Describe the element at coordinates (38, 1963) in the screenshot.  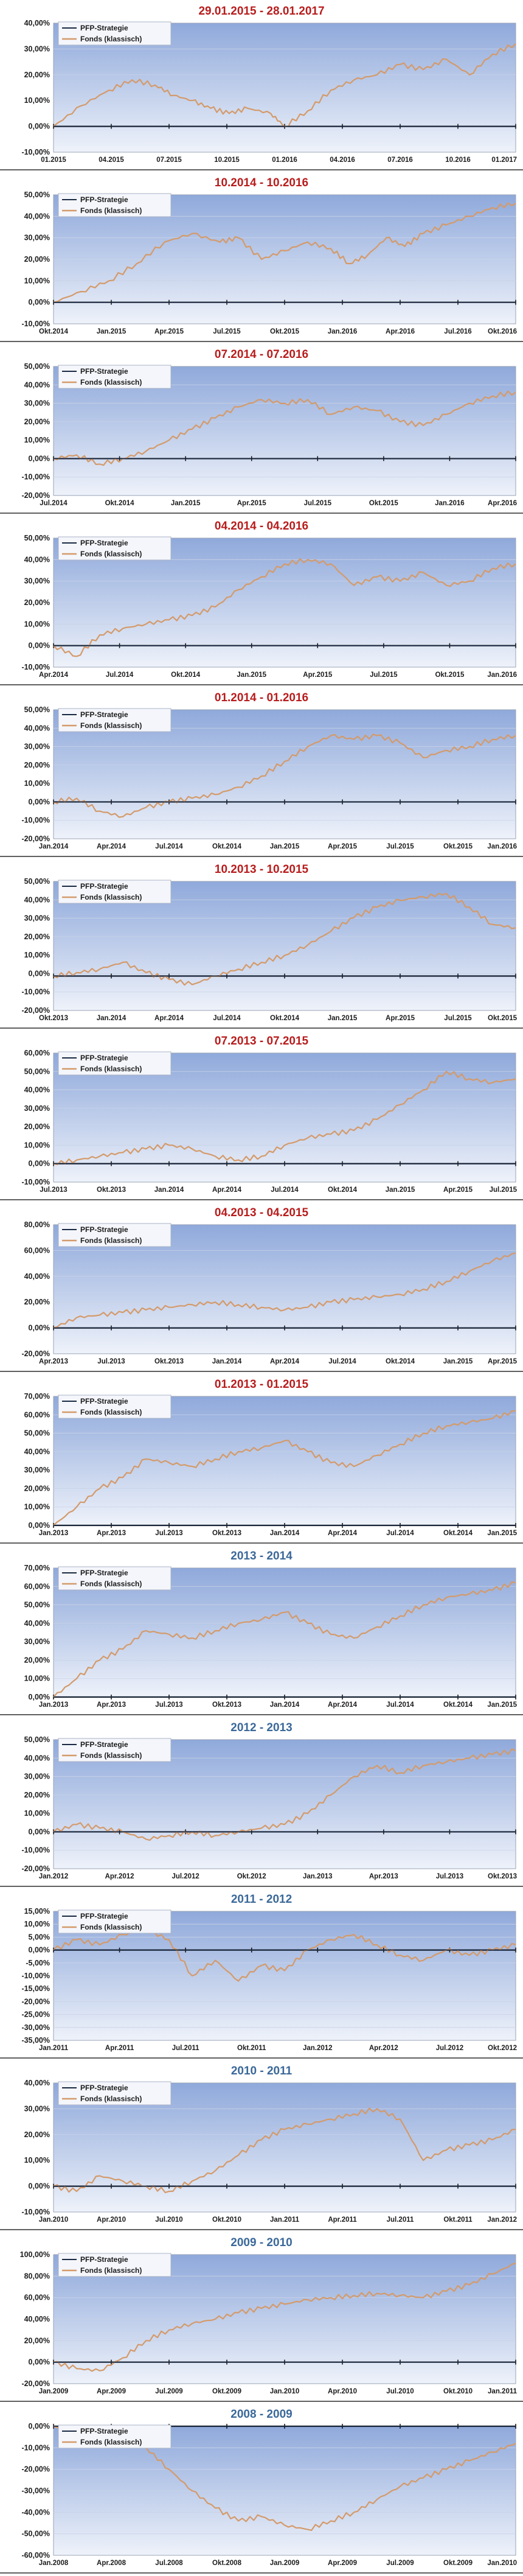
I see `y-tick-label: -5,00%` at that location.